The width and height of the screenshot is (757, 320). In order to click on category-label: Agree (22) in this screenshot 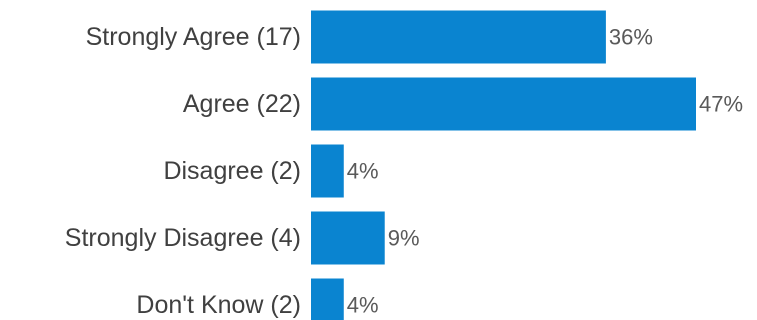, I will do `click(242, 104)`.